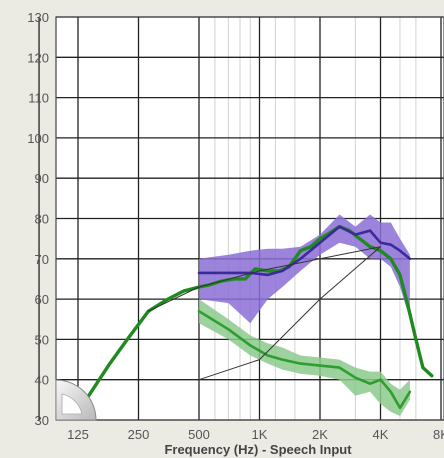 This screenshot has height=458, width=444. What do you see at coordinates (42, 299) in the screenshot?
I see `y-tick-label: 60` at bounding box center [42, 299].